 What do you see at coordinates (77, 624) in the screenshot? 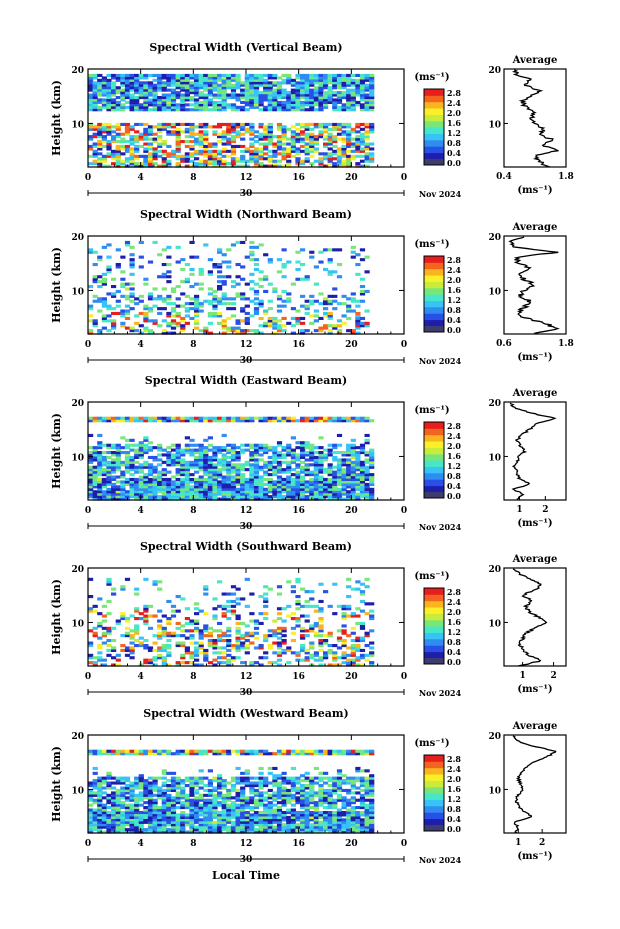
I see `y-tick-label: 10` at bounding box center [77, 624].